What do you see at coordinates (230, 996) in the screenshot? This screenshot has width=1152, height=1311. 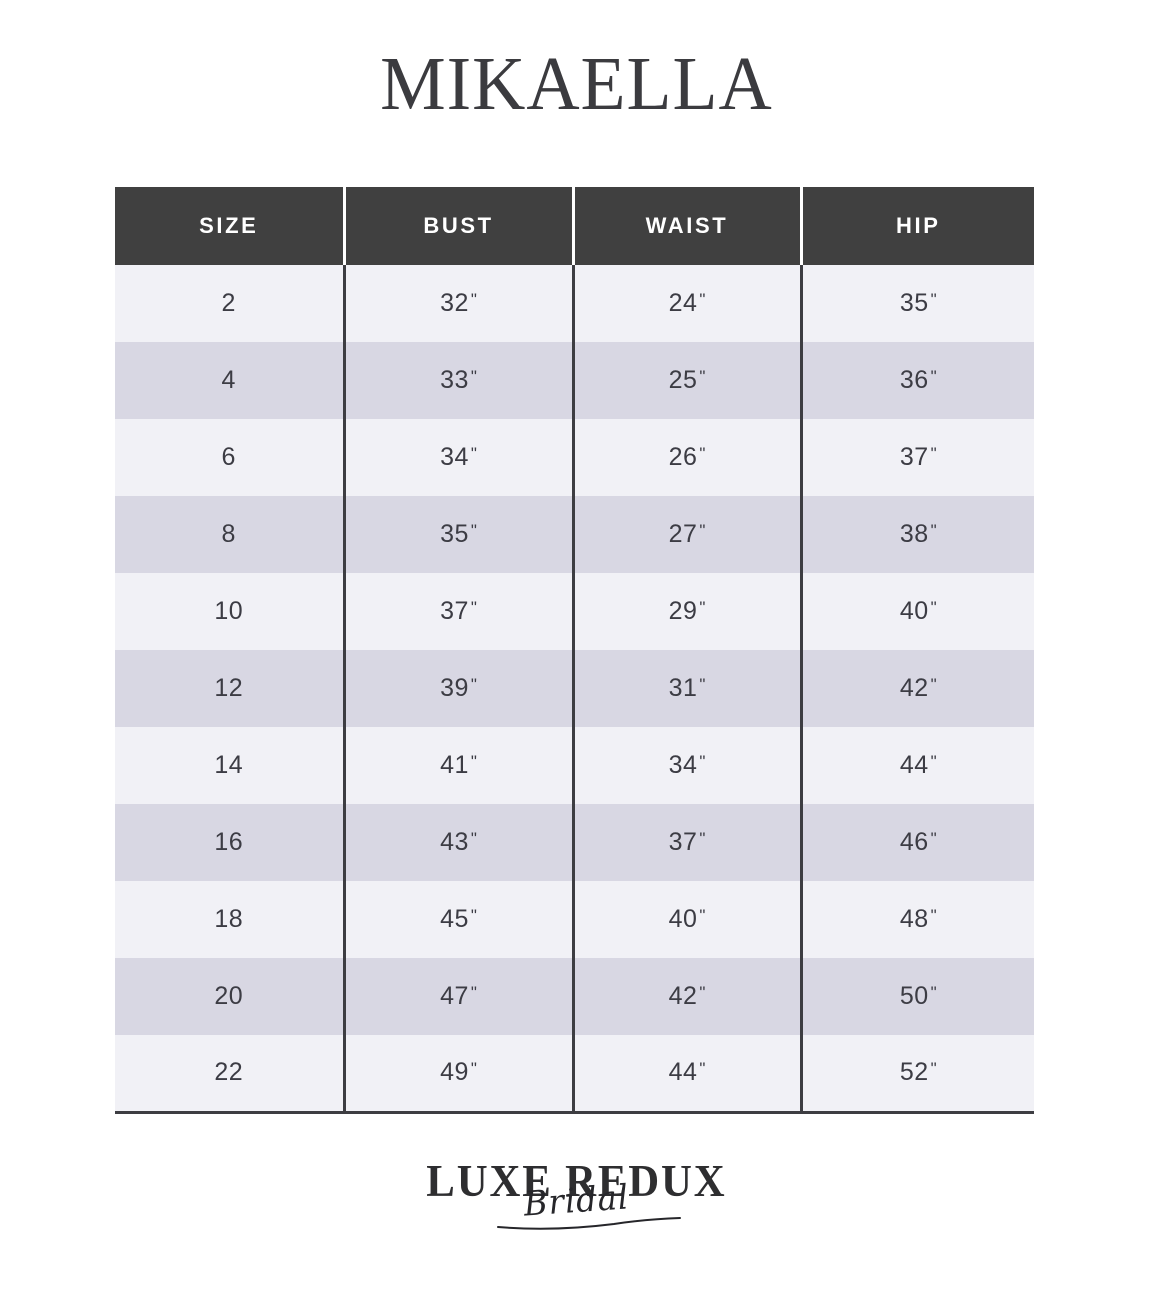 I see `cell-size: 20` at bounding box center [230, 996].